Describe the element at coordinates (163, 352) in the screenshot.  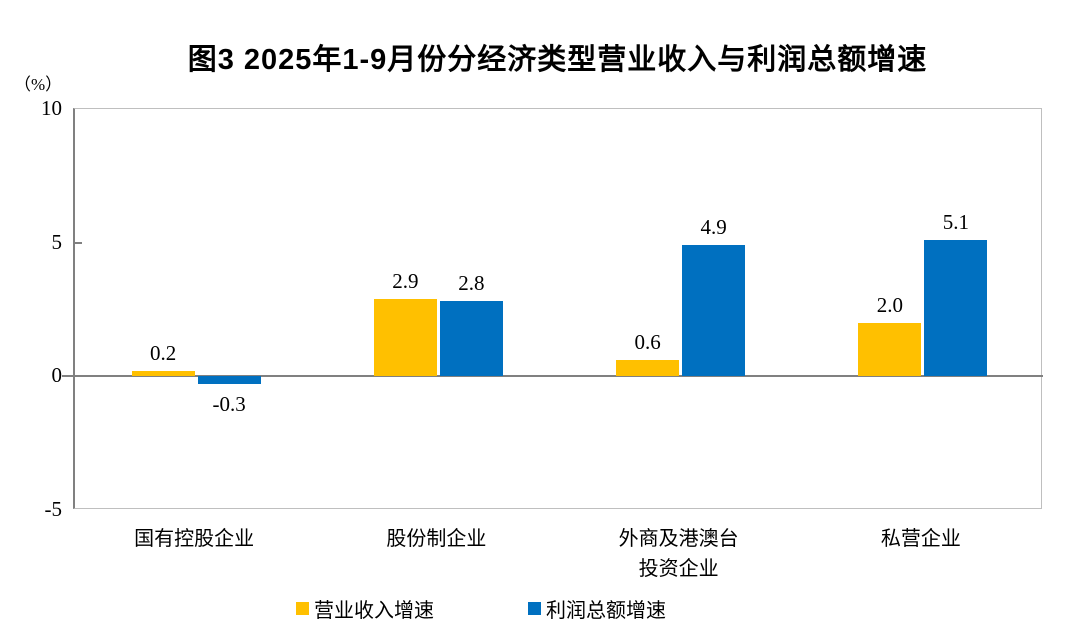
I see `bar-value-label: 0.2` at that location.